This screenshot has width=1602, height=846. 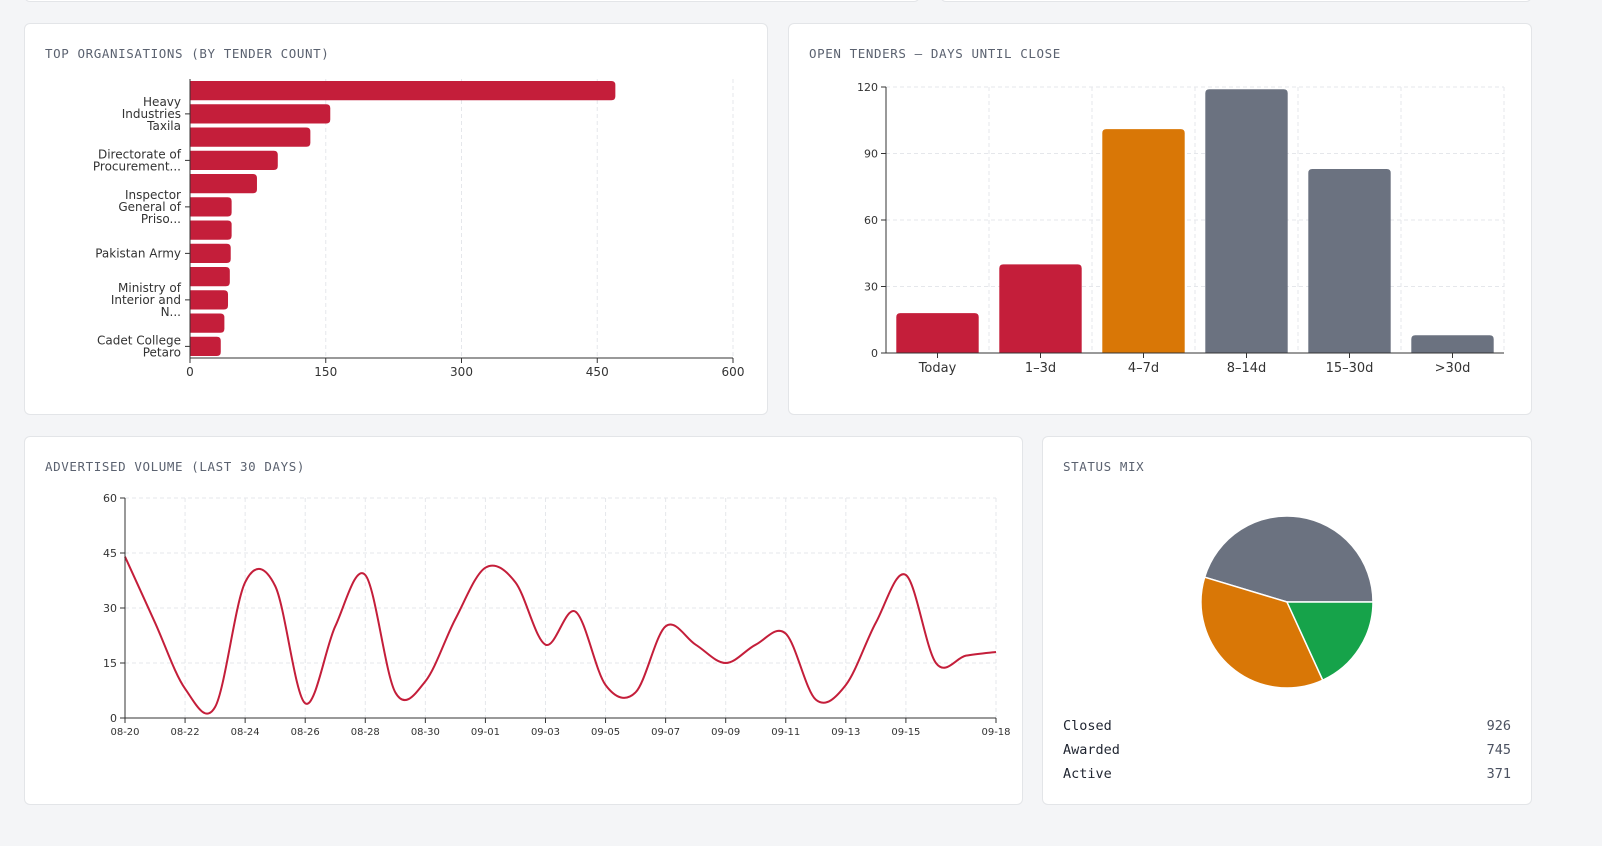 What do you see at coordinates (1040, 368) in the screenshot?
I see `x-tick-label: 1–3d` at bounding box center [1040, 368].